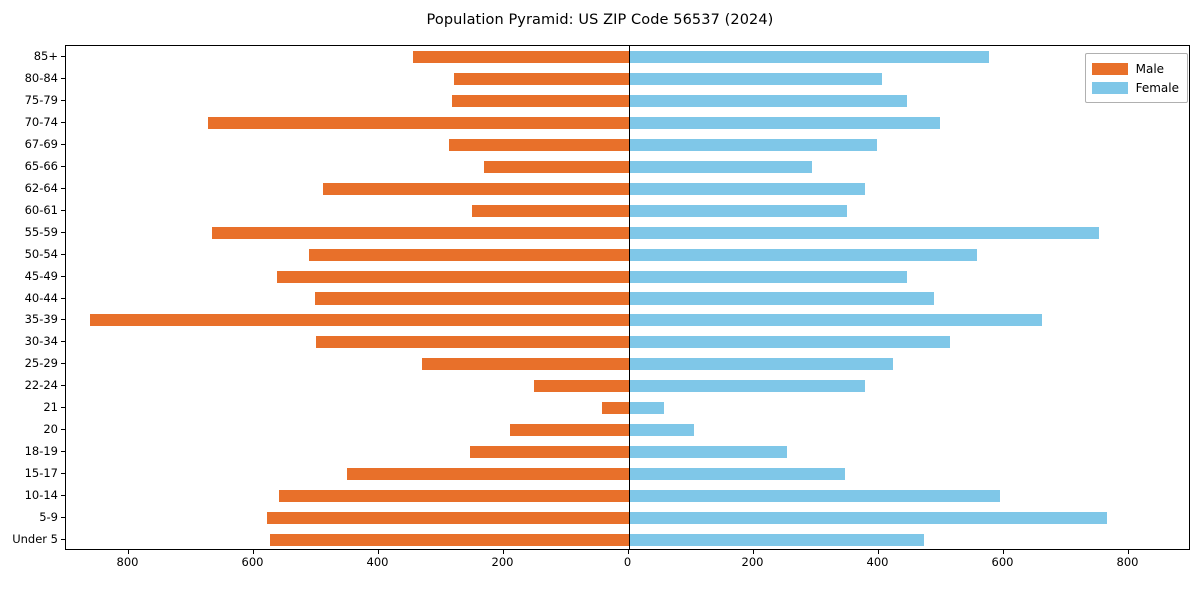 This screenshot has height=600, width=1200. Describe the element at coordinates (1109, 68) in the screenshot. I see `legend-swatch-male` at that location.